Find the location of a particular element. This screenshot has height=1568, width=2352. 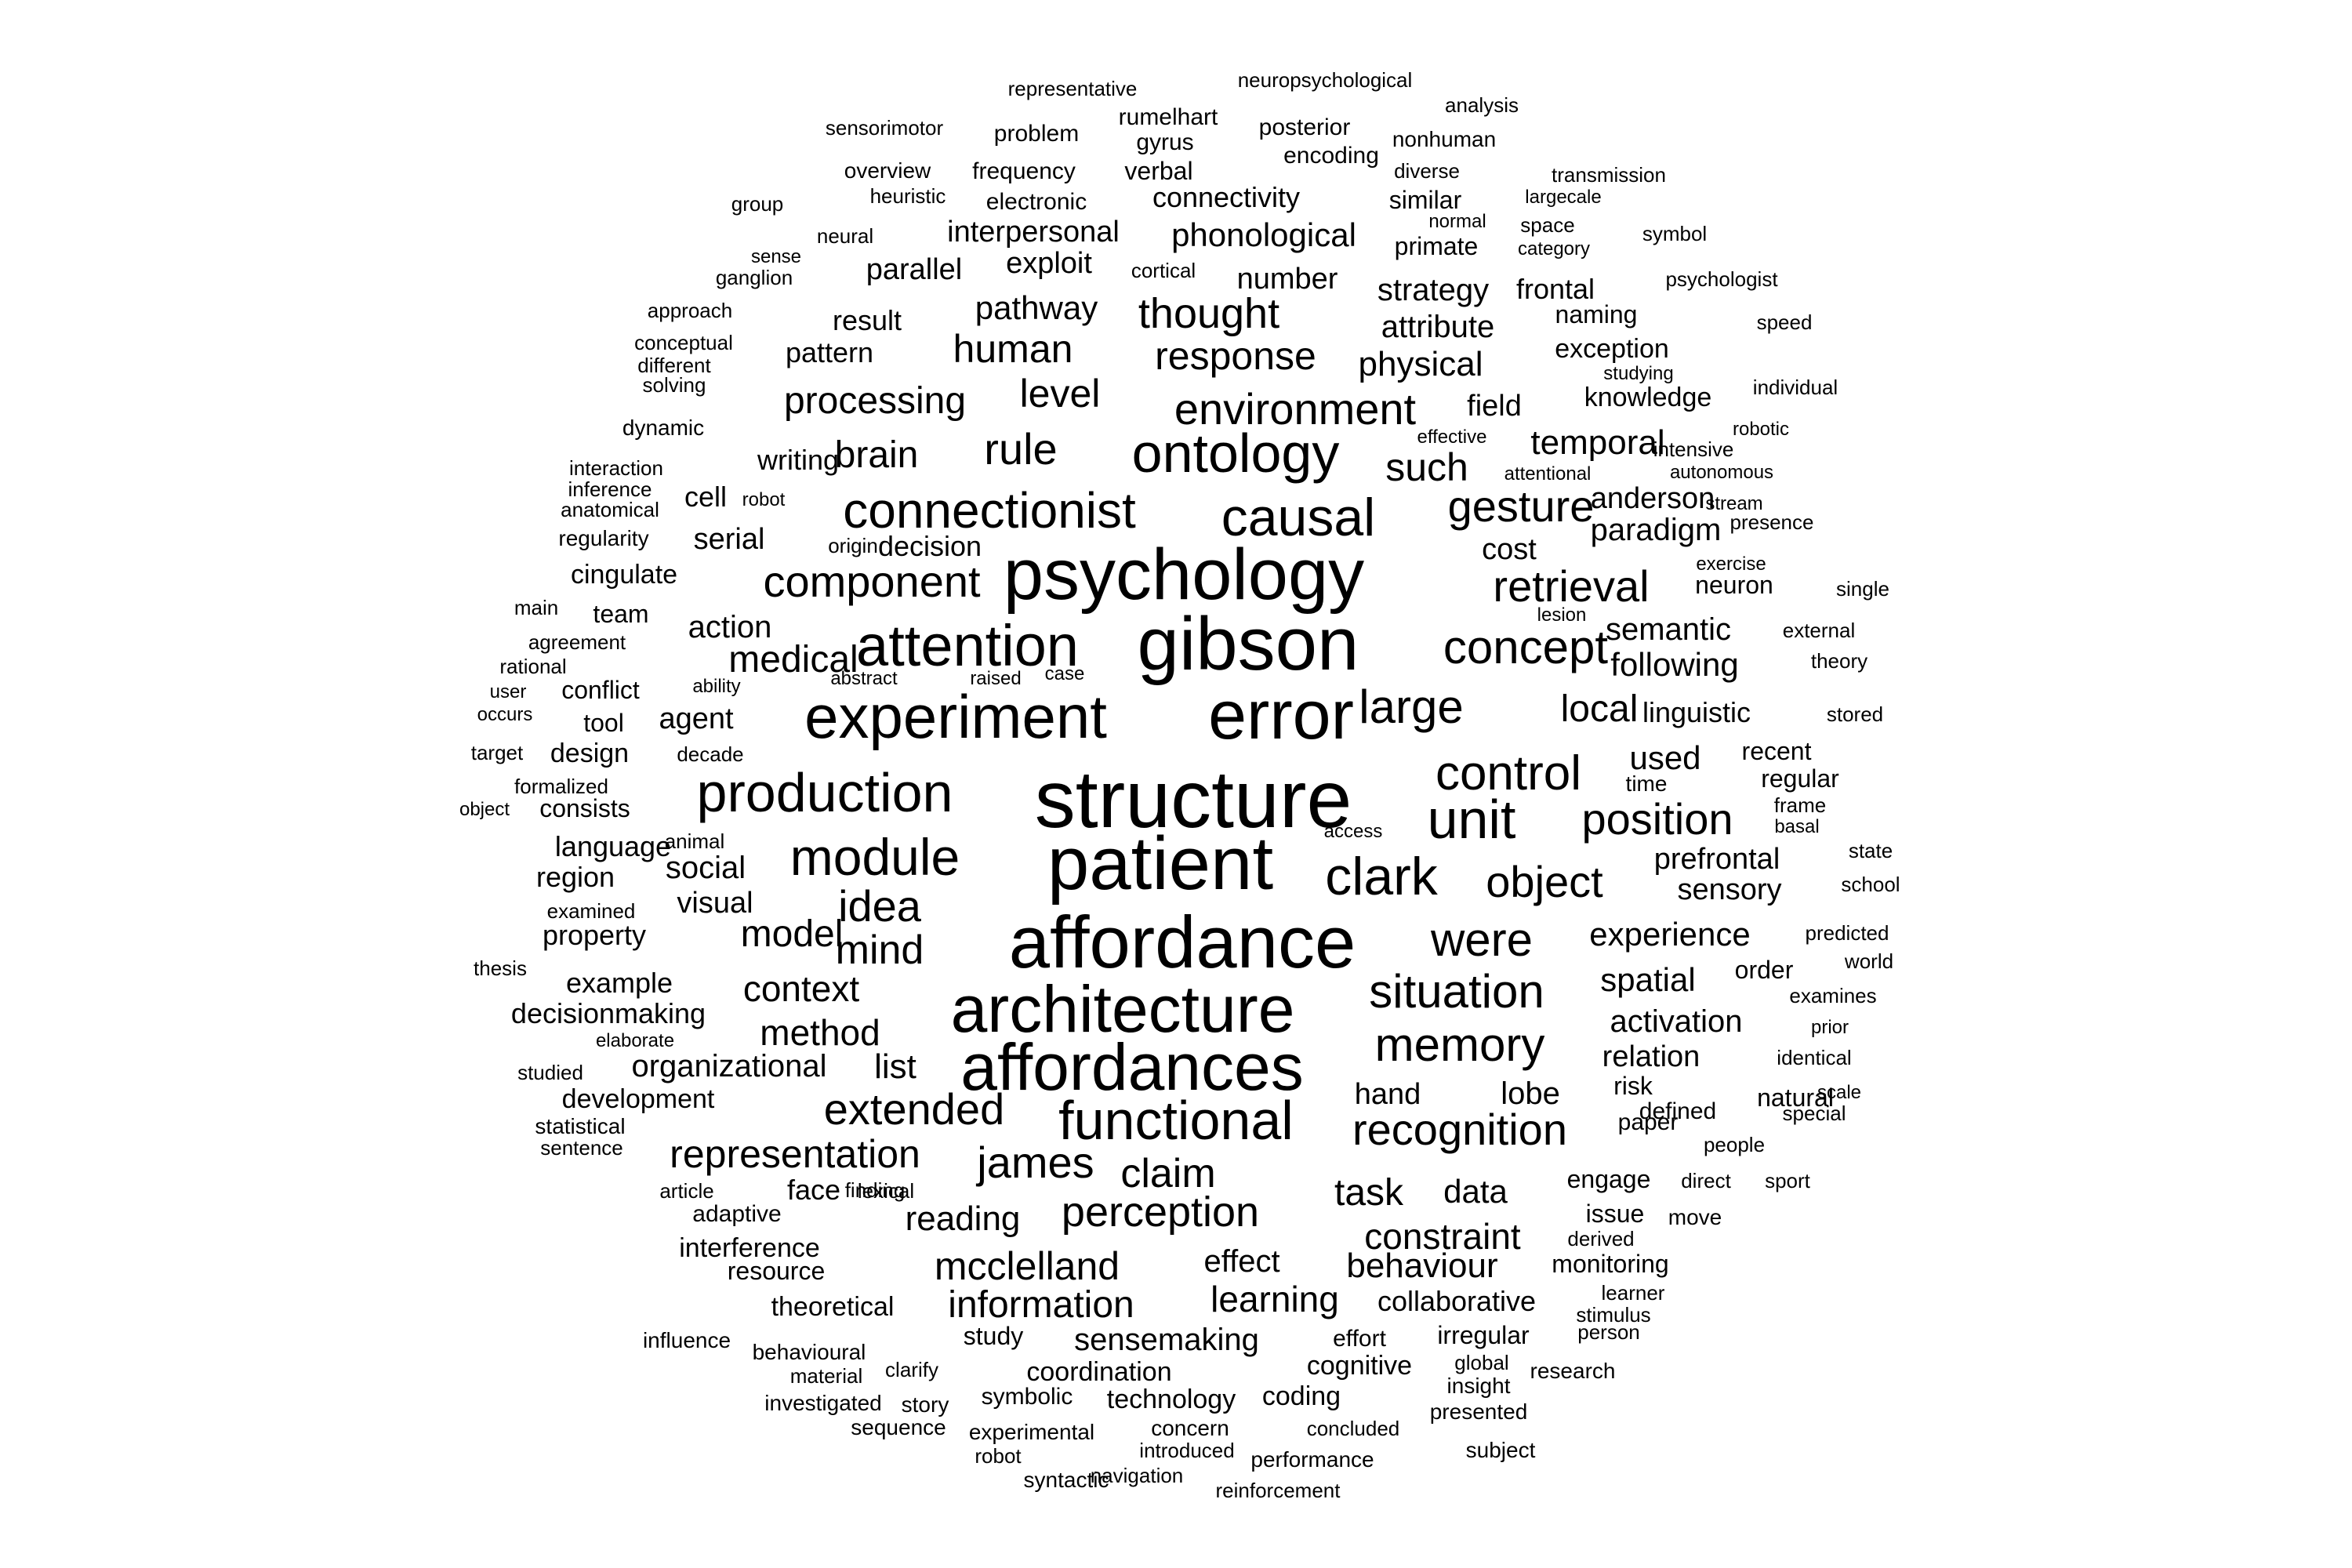

word-normal: normal is located at coordinates (1457, 221).